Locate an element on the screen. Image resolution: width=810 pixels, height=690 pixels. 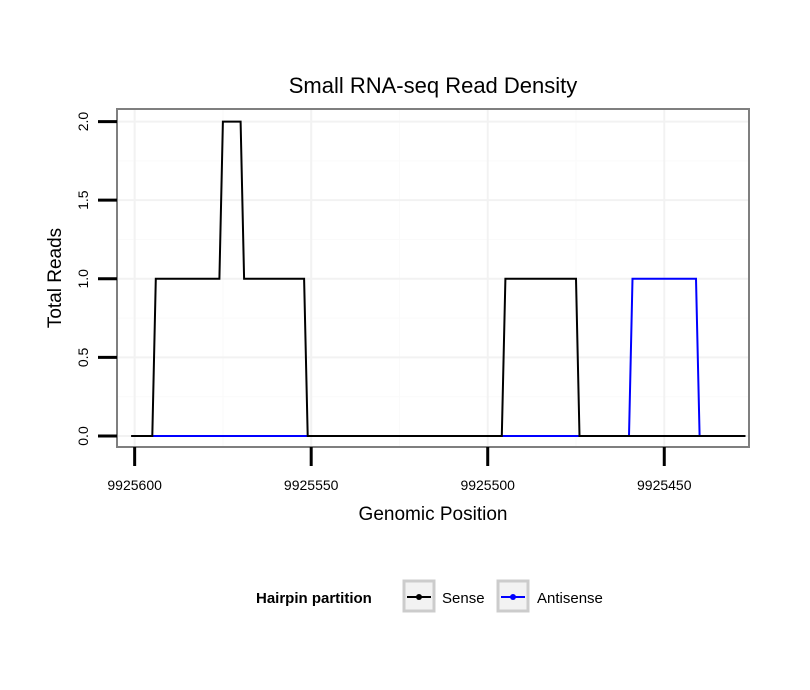
x-tick-label: 9925450 is located at coordinates (664, 485).